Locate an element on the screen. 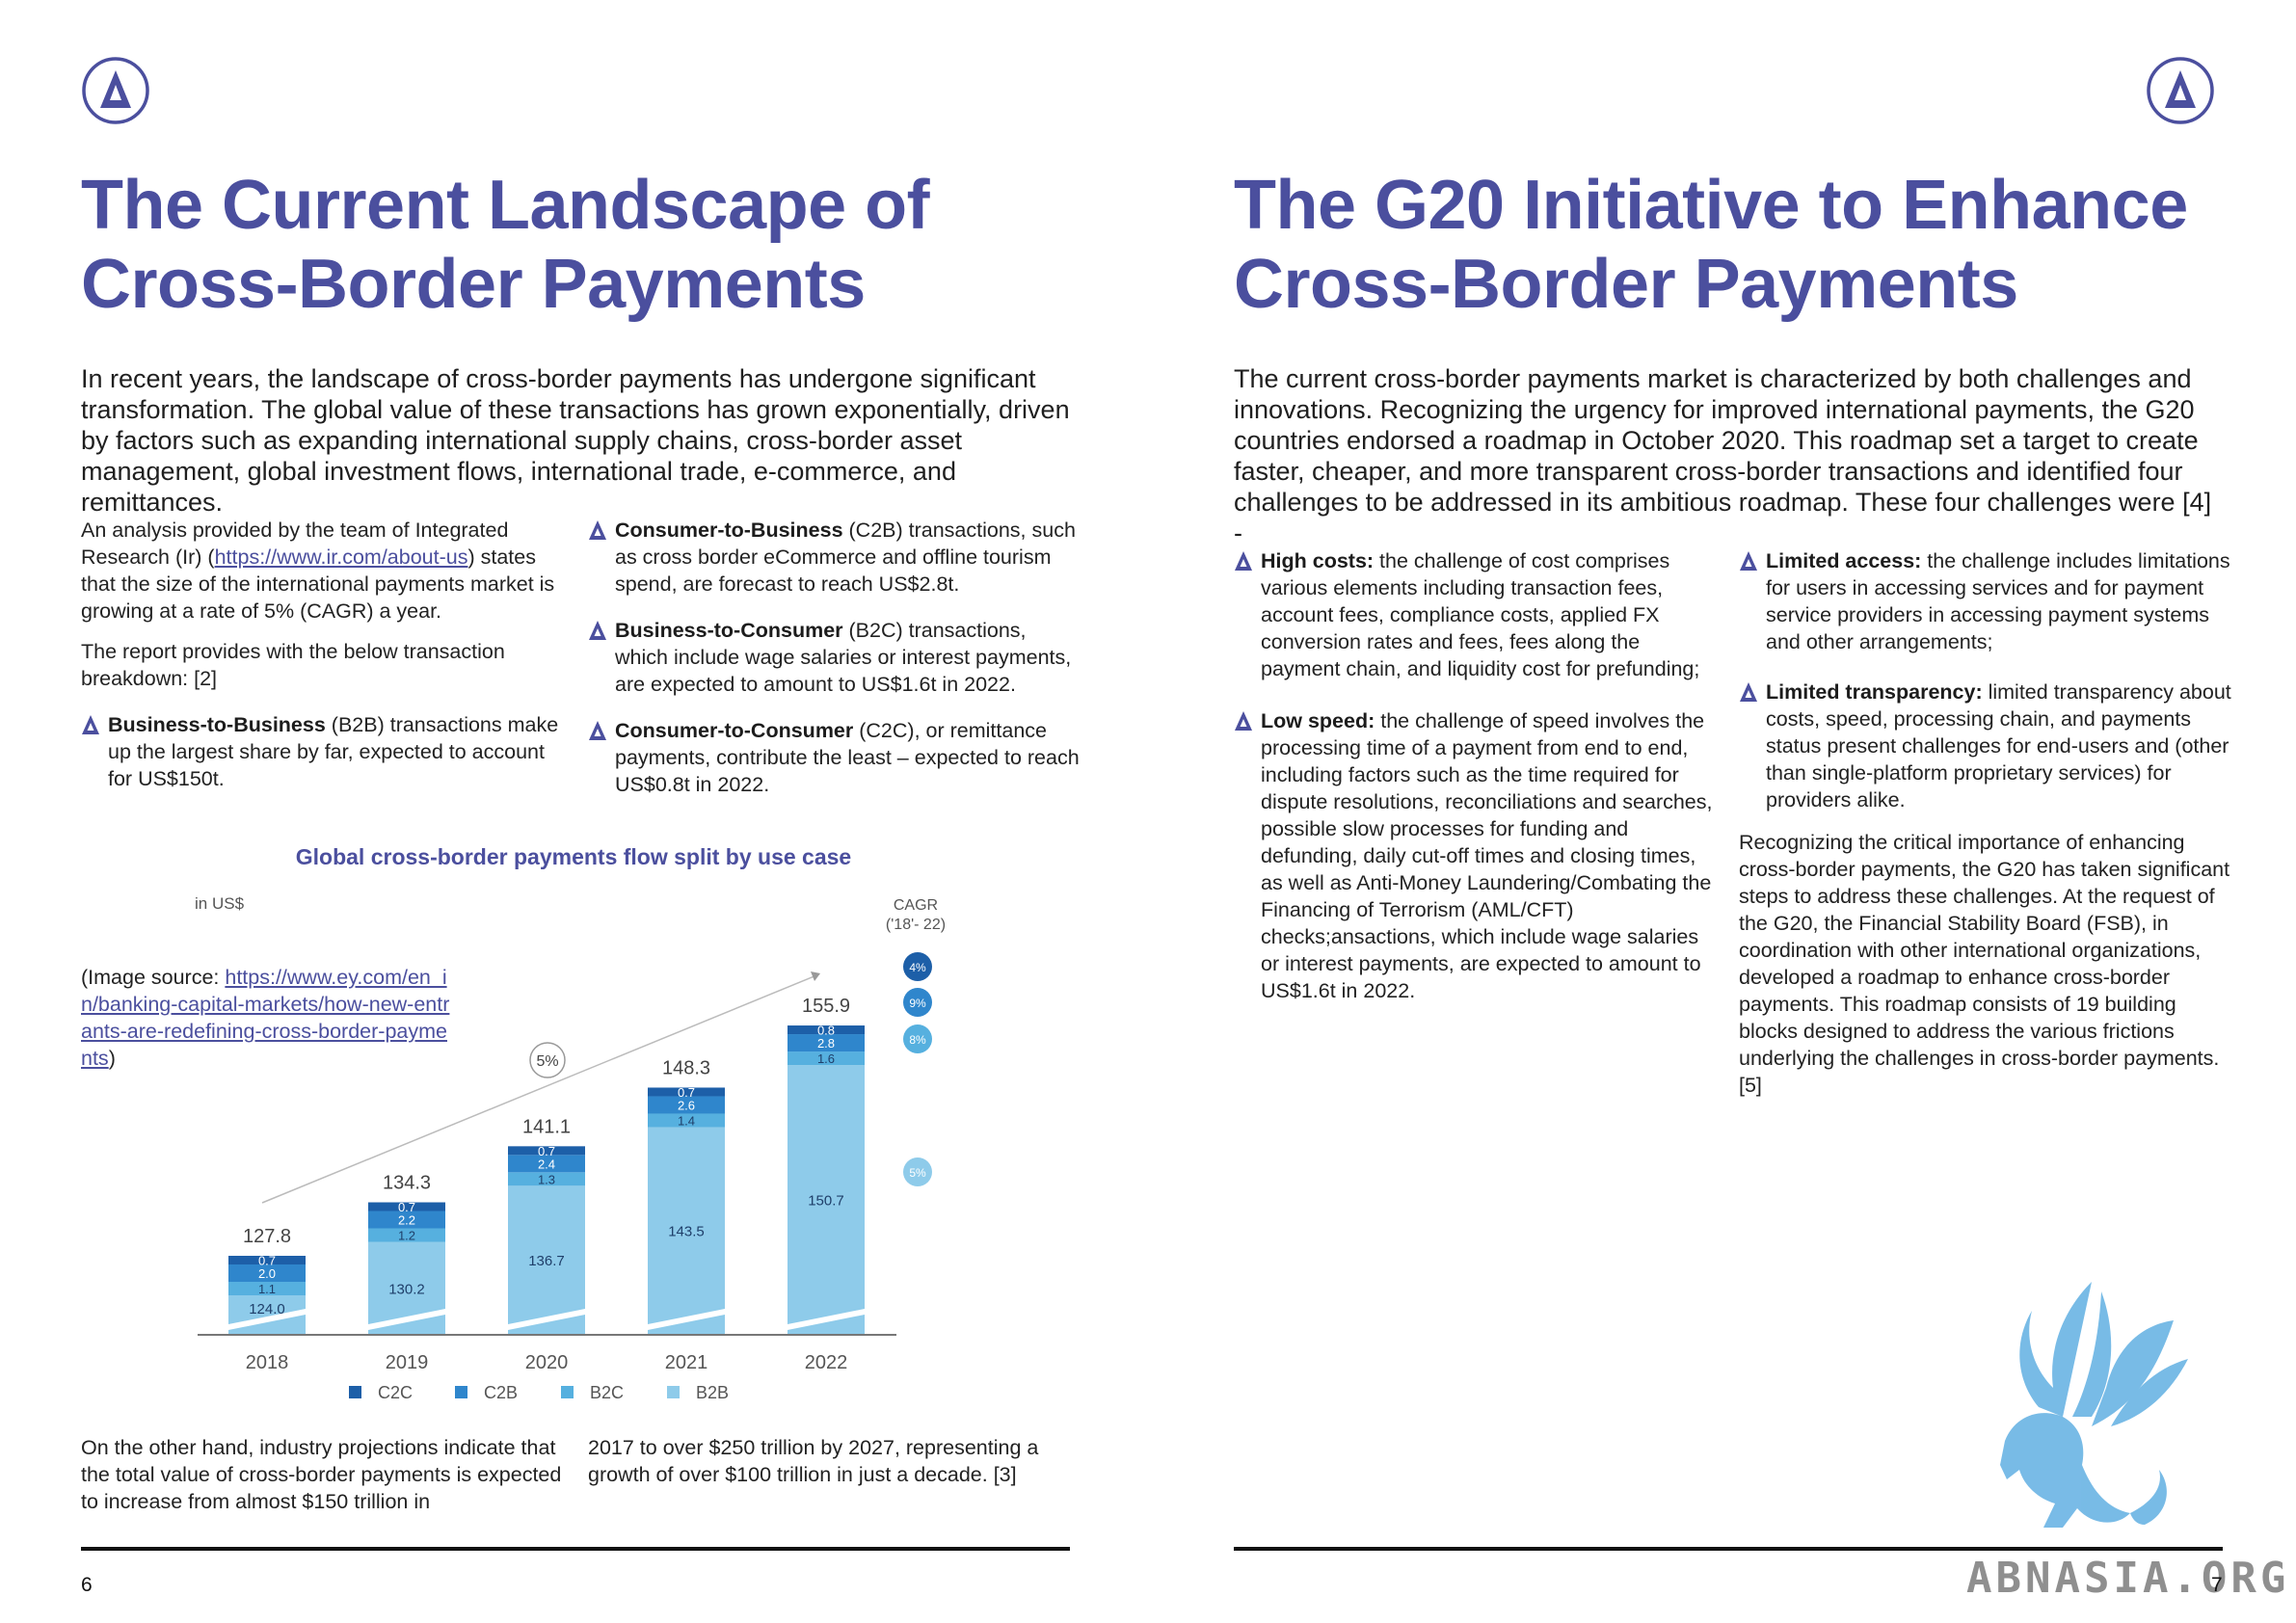 The image size is (2296, 1623). bar-label-b2b-2019: 130.2 is located at coordinates (406, 1289).